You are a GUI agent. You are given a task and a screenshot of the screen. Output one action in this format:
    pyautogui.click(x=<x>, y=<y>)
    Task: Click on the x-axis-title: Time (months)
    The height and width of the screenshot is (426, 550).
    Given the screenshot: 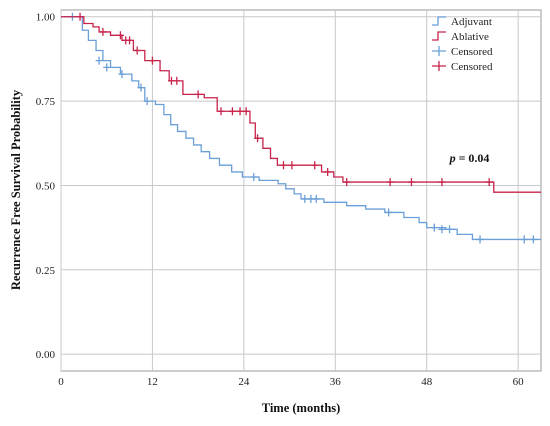 What is the action you would take?
    pyautogui.click(x=301, y=408)
    